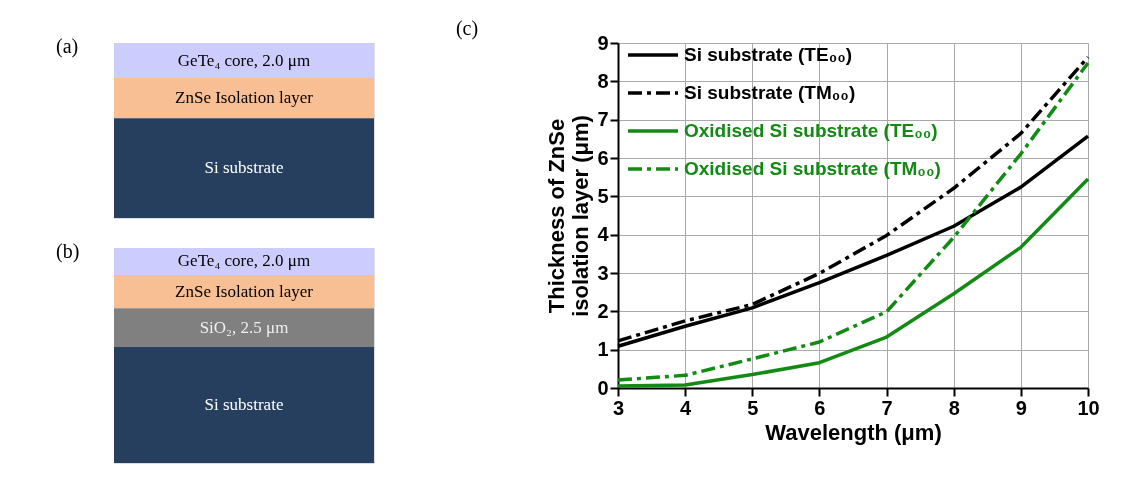 Image resolution: width=1133 pixels, height=488 pixels. Describe the element at coordinates (753, 407) in the screenshot. I see `x-tick-label: 5` at that location.